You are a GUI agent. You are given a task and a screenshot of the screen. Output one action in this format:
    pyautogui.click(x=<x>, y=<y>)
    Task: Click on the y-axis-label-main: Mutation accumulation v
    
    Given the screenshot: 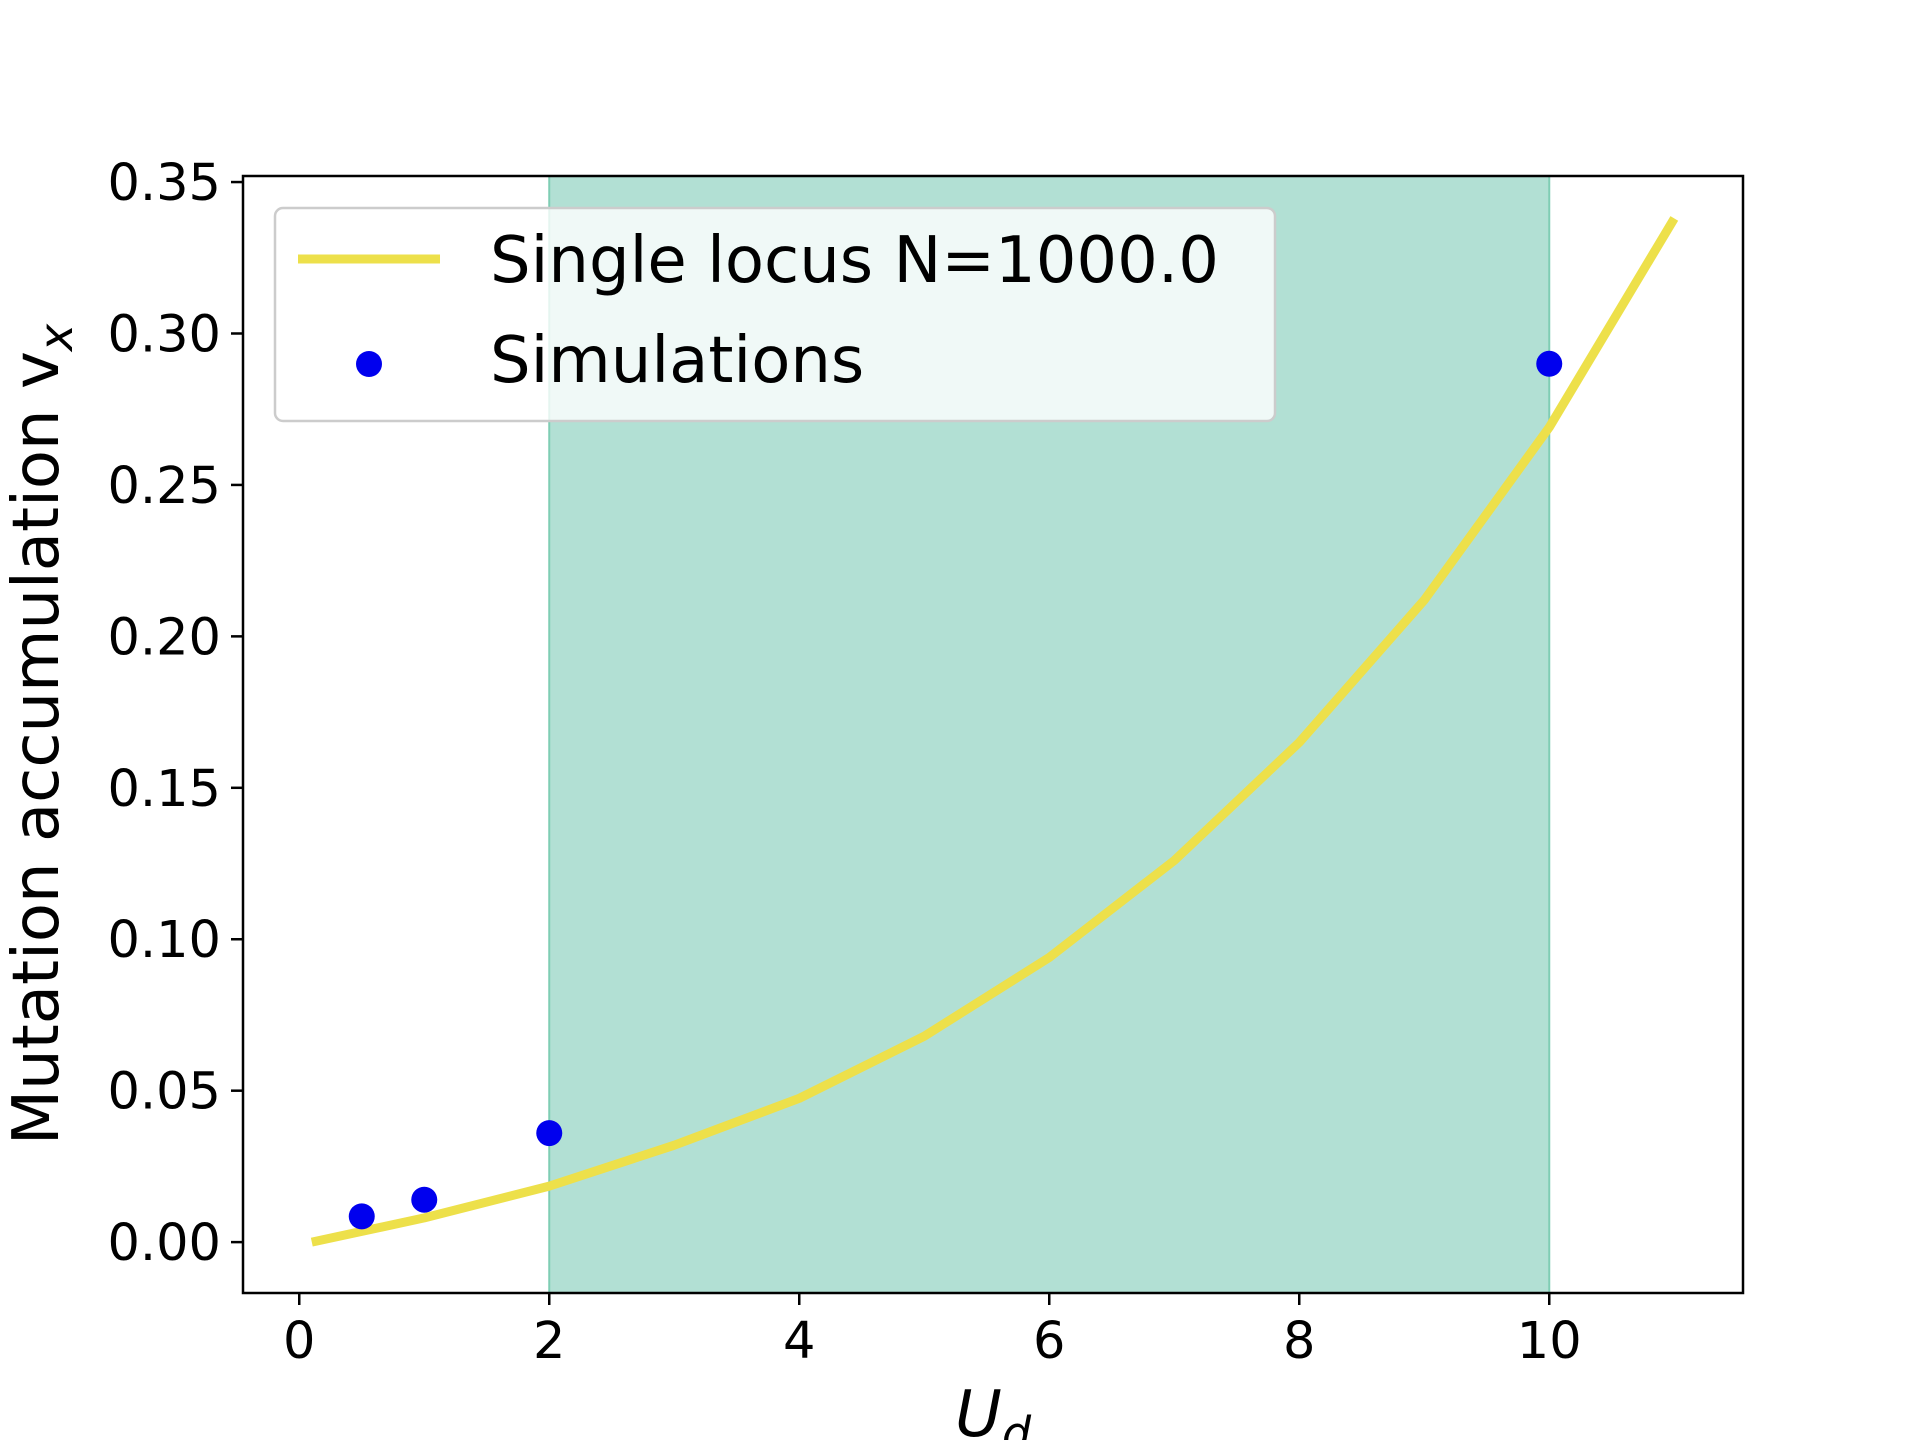 What is the action you would take?
    pyautogui.click(x=37, y=748)
    